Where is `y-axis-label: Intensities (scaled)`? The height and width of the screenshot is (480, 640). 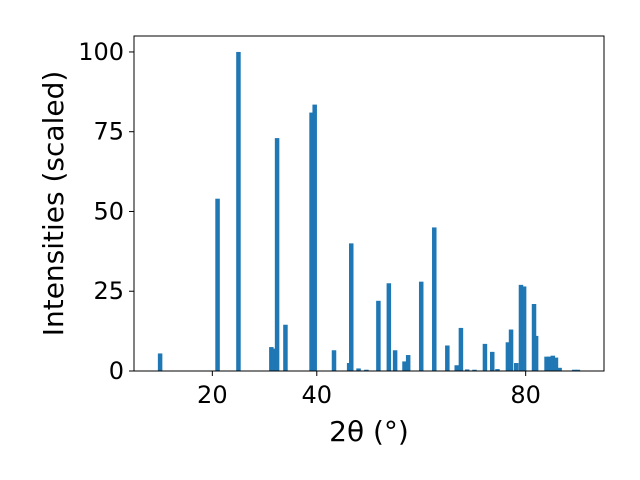 y-axis-label: Intensities (scaled) is located at coordinates (53, 204).